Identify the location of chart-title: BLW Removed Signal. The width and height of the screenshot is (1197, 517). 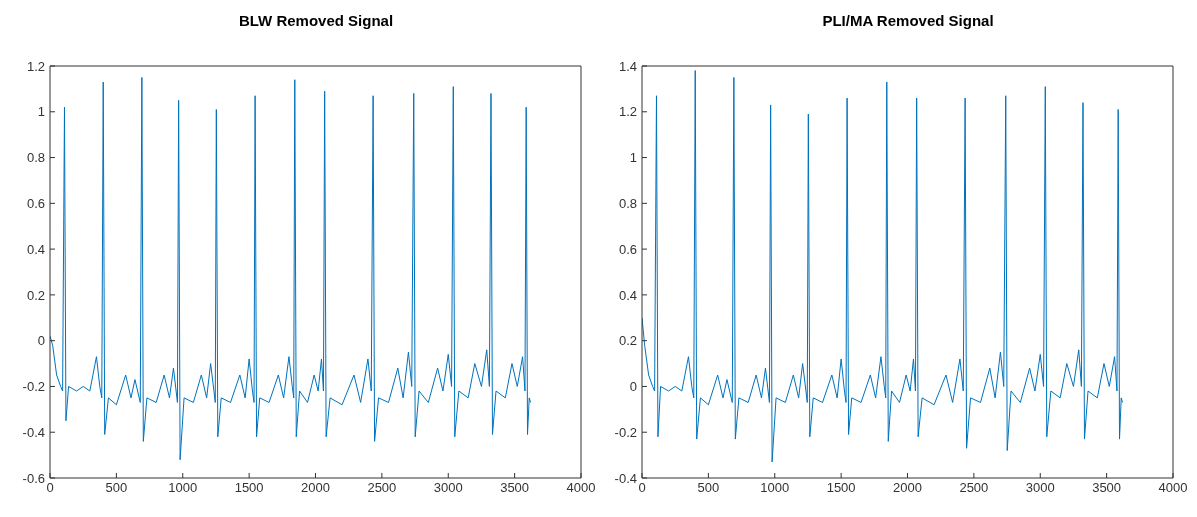
(316, 20).